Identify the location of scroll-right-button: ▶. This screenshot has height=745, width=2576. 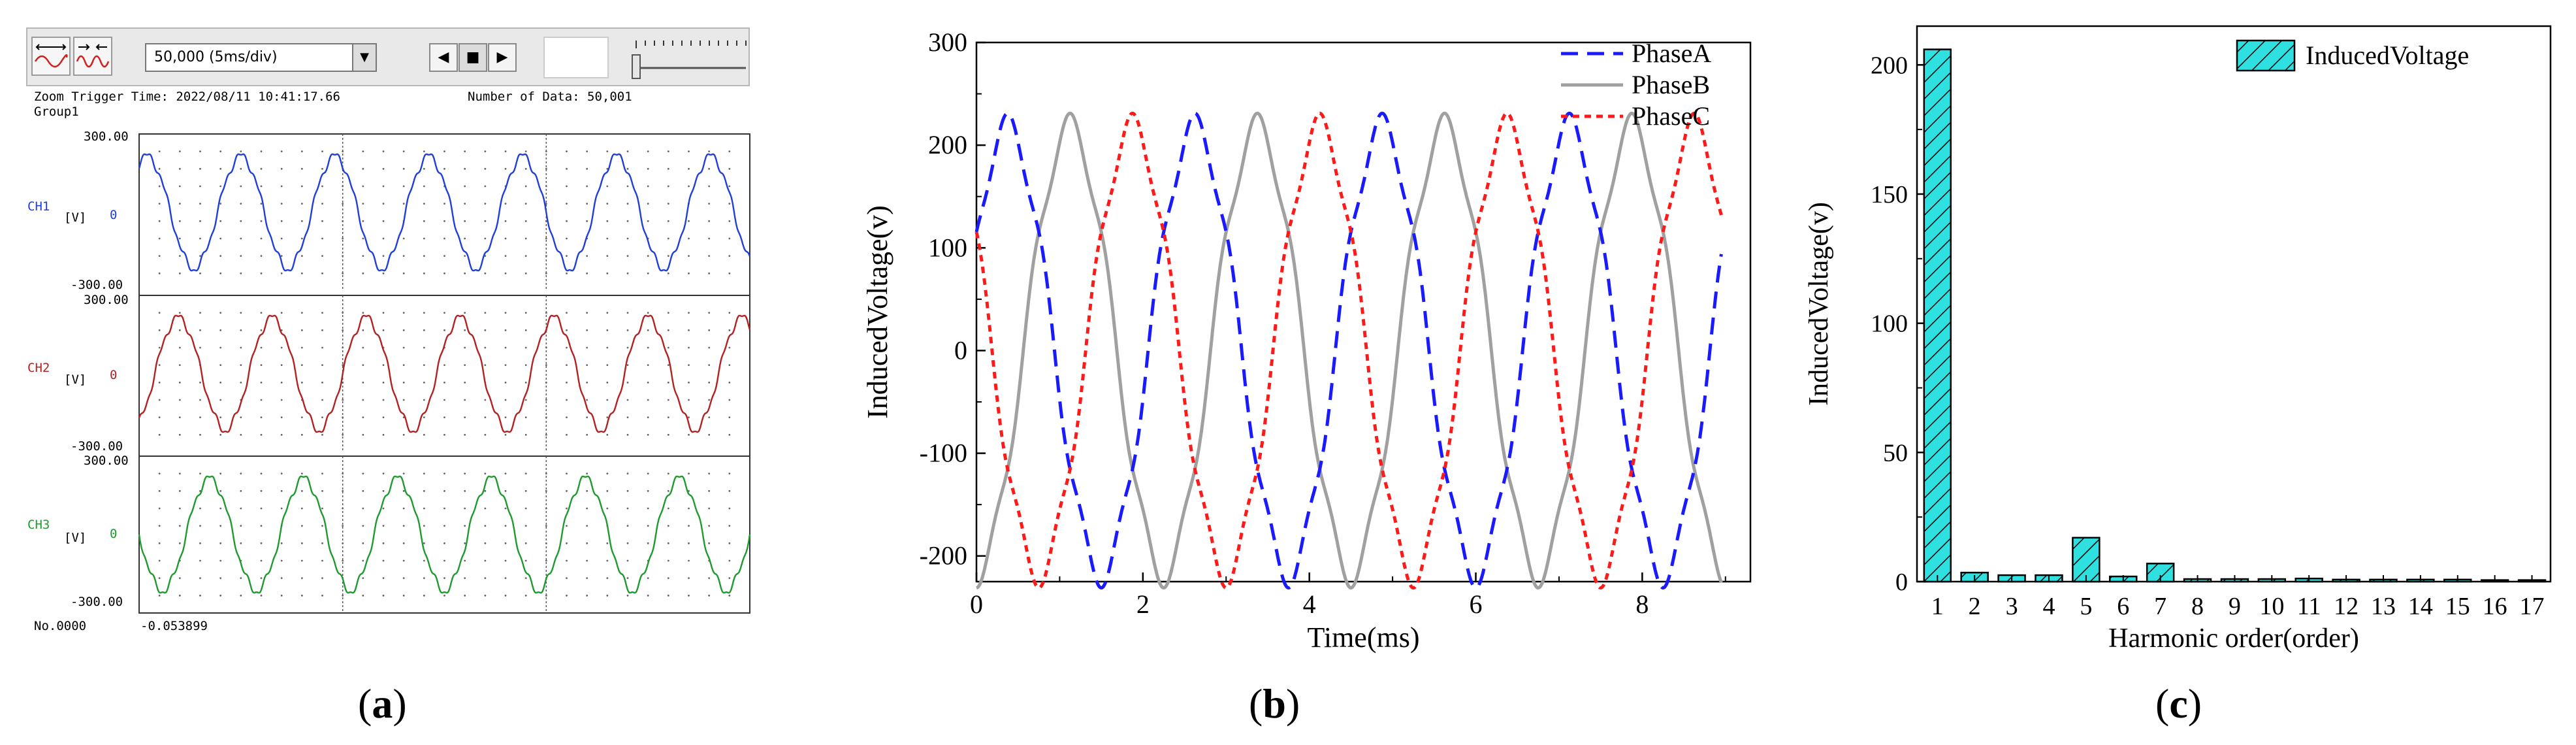
(502, 57).